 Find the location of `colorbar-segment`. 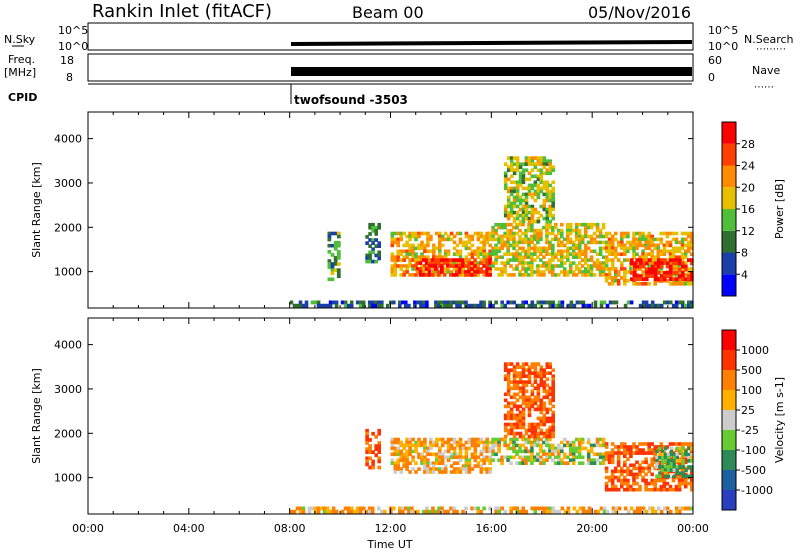

colorbar-segment is located at coordinates (729, 500).